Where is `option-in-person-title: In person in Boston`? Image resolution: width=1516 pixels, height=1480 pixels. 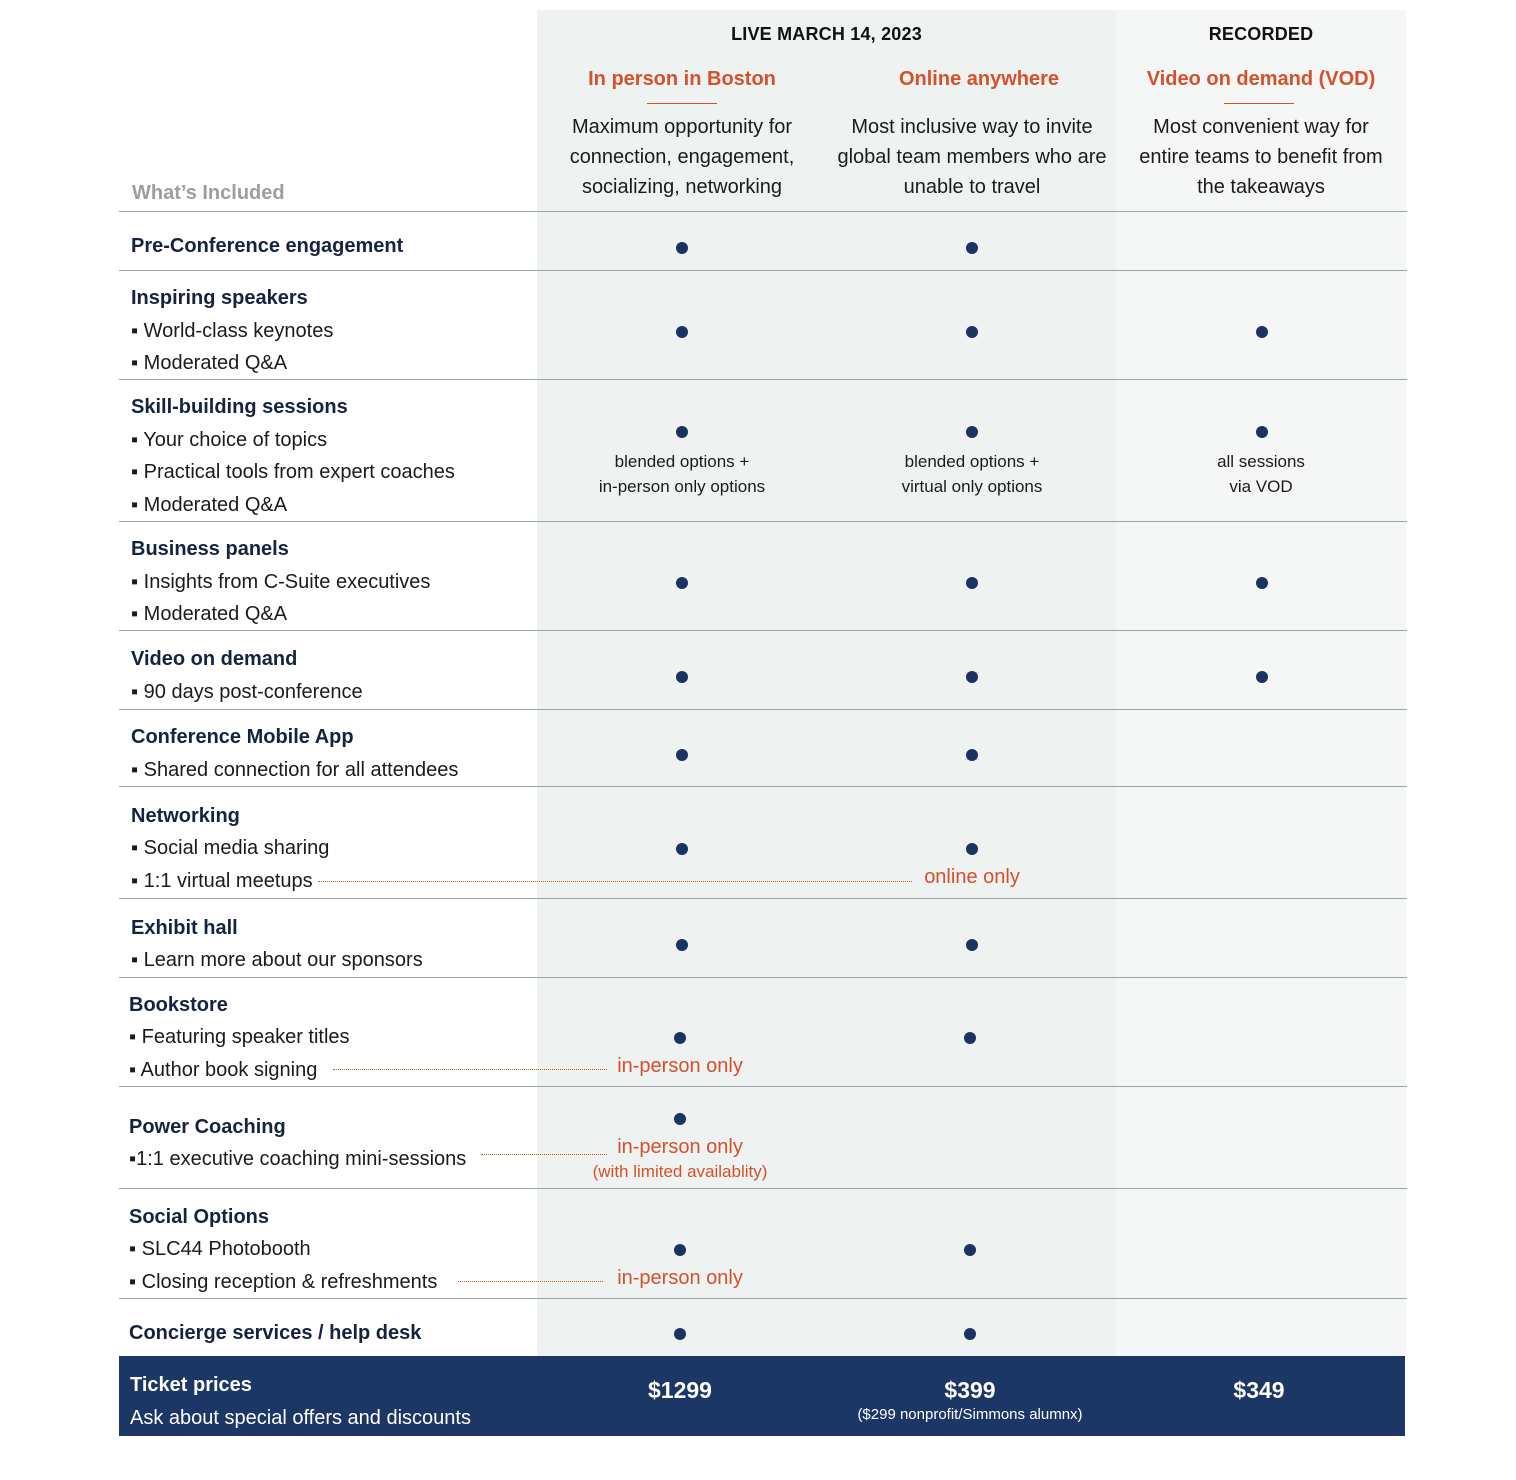 option-in-person-title: In person in Boston is located at coordinates (682, 79).